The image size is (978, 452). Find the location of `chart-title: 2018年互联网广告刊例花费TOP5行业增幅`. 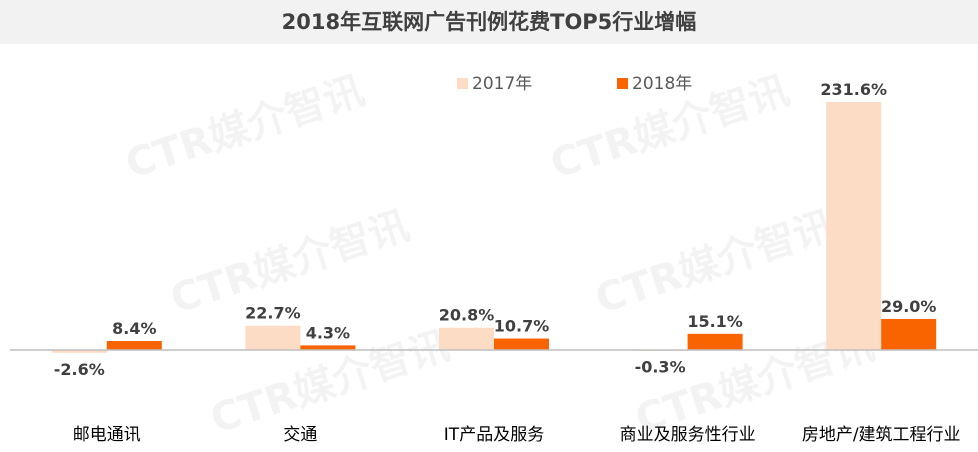

chart-title: 2018年互联网广告刊例花费TOP5行业增幅 is located at coordinates (489, 22).